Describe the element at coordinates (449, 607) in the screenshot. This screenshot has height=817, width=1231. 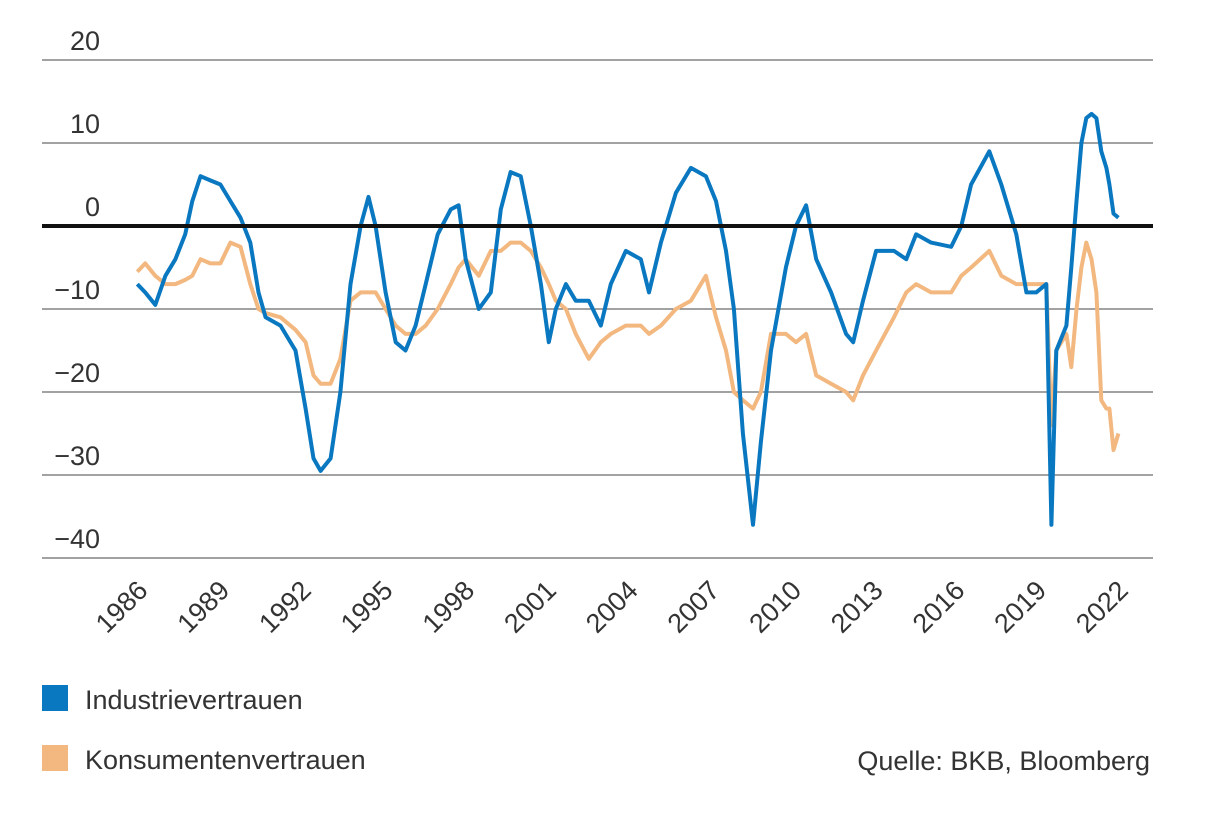
I see `x-tick-label: 1998` at that location.